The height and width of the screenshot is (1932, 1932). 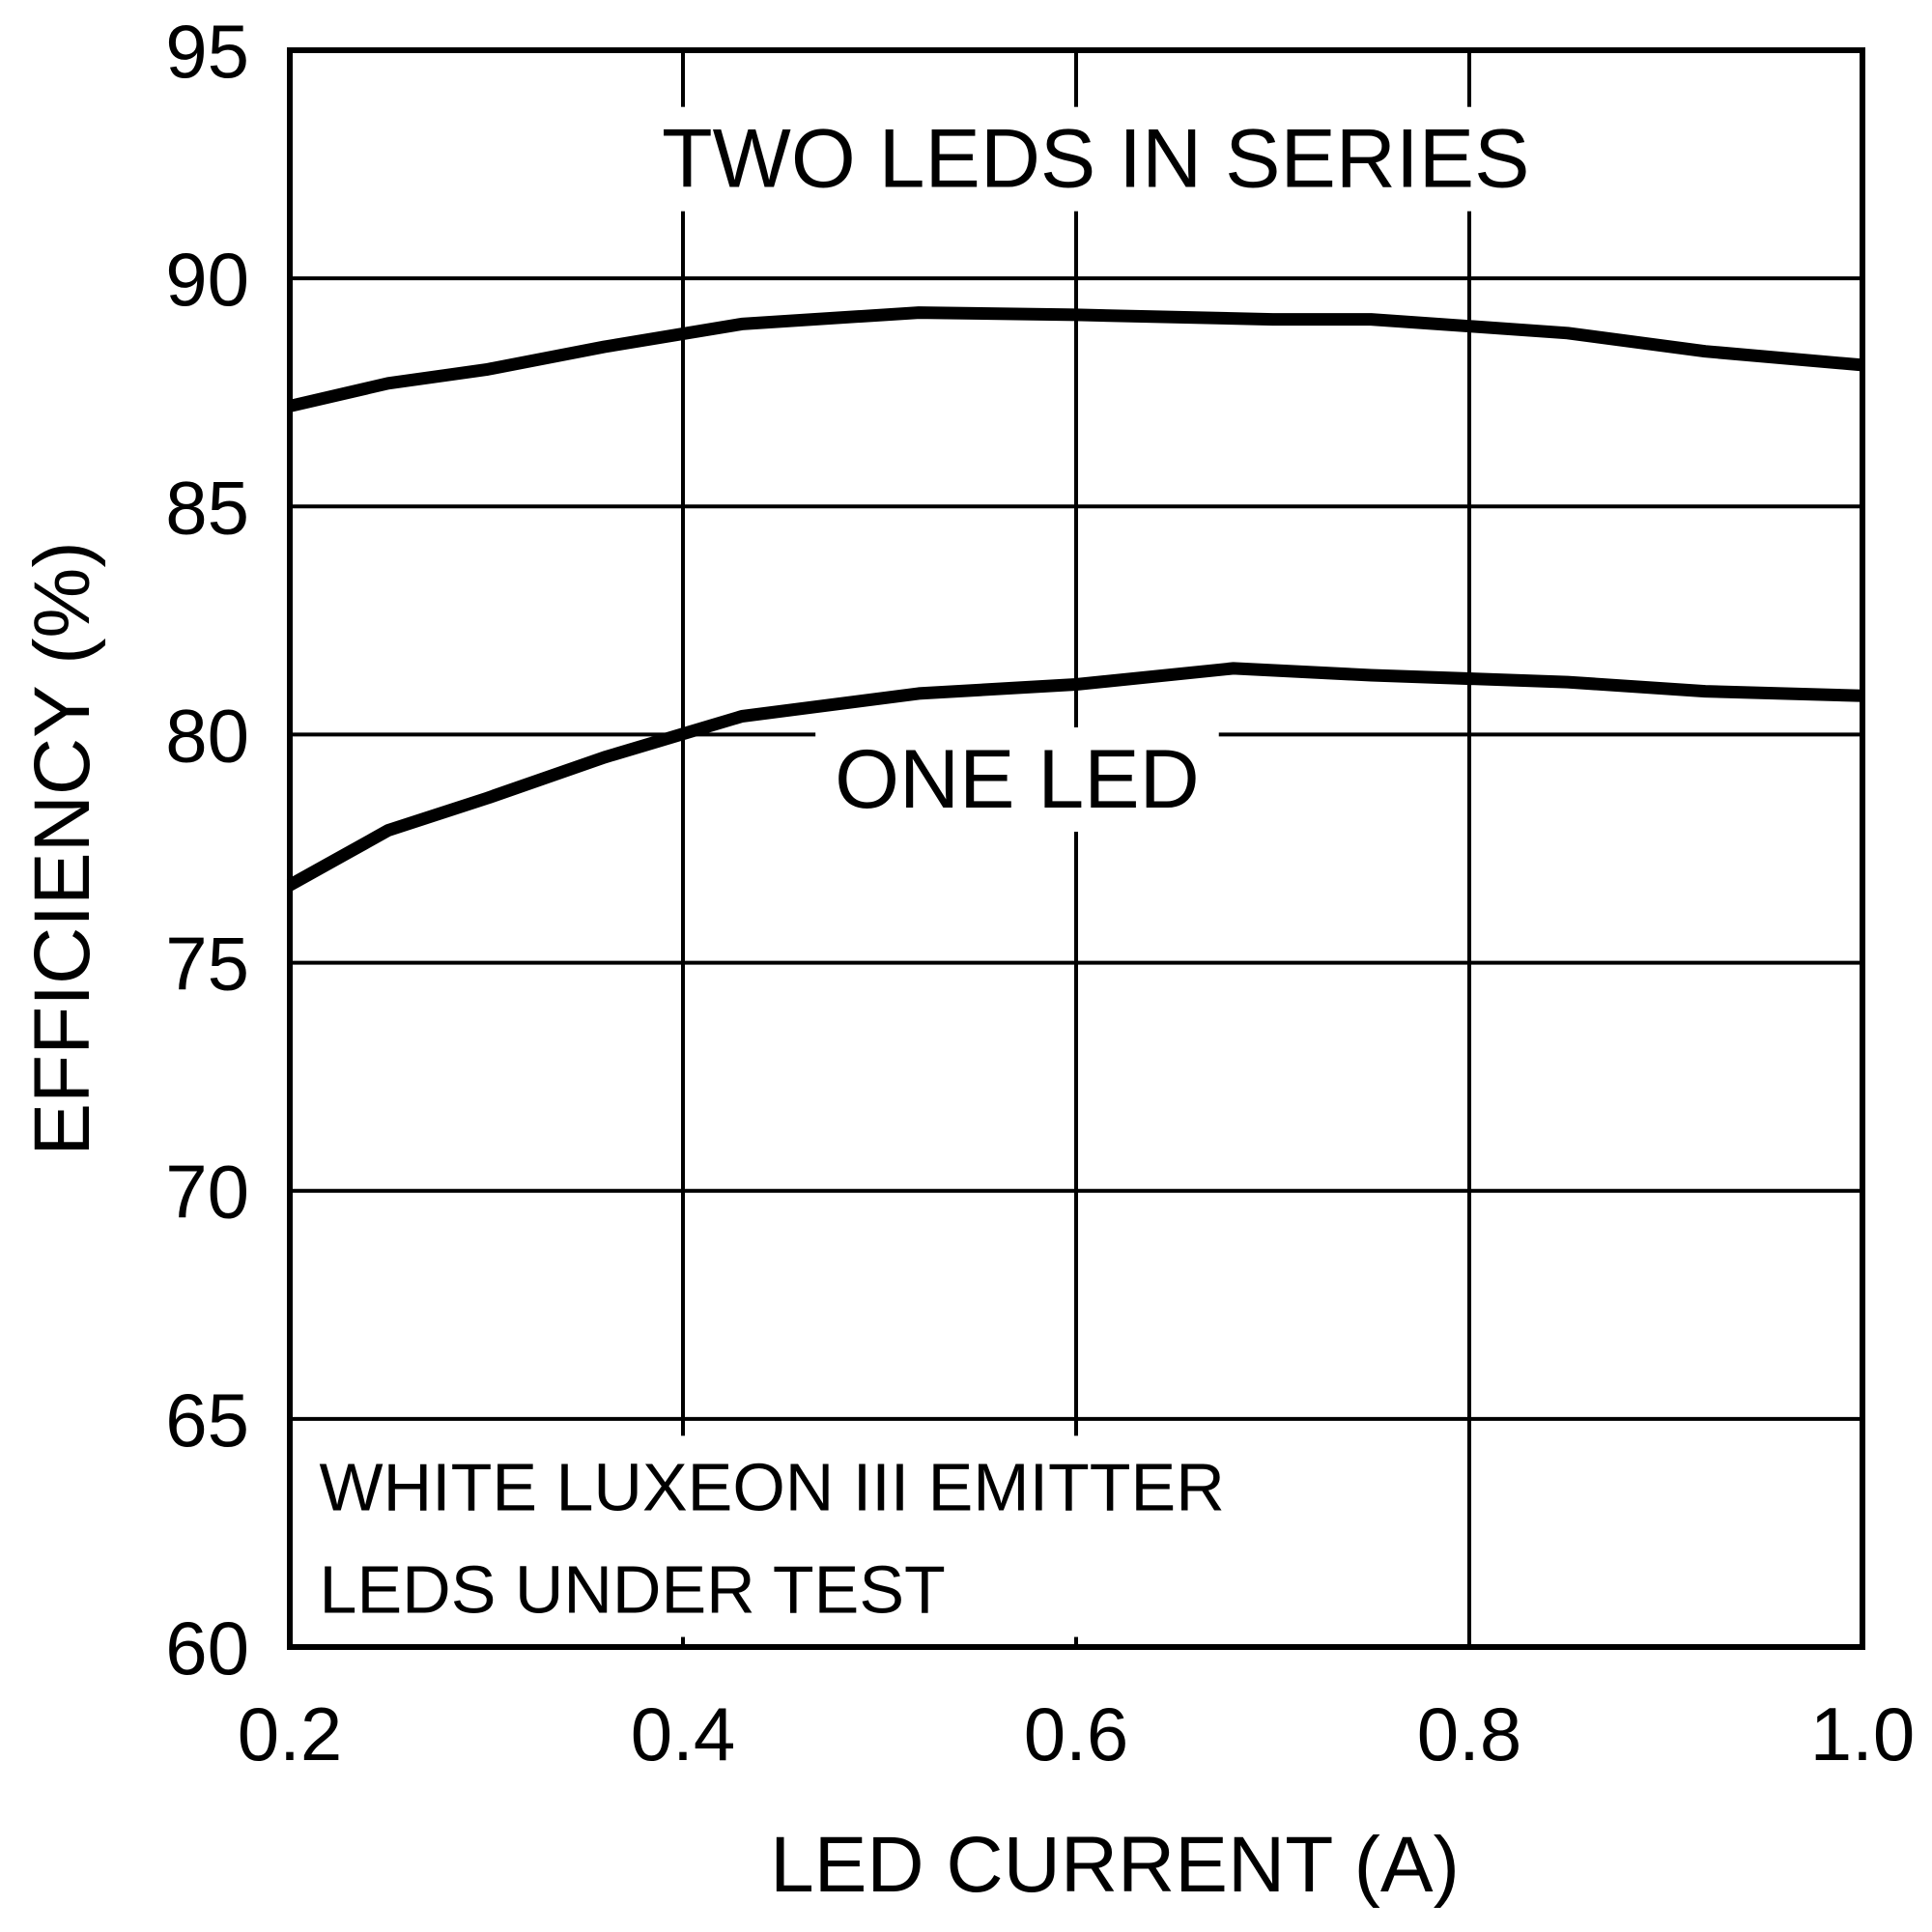 What do you see at coordinates (62, 848) in the screenshot?
I see `y-axis-title: EFFICIENCY (%)` at bounding box center [62, 848].